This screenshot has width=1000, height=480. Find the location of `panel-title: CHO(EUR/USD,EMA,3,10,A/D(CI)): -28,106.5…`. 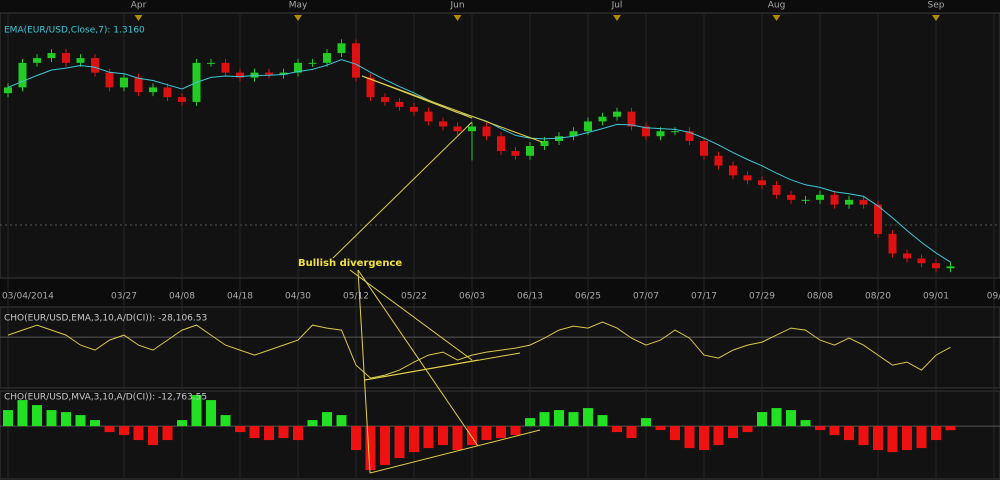

panel-title: CHO(EUR/USD,EMA,3,10,A/D(CI)): -28,106.5… is located at coordinates (105, 319).